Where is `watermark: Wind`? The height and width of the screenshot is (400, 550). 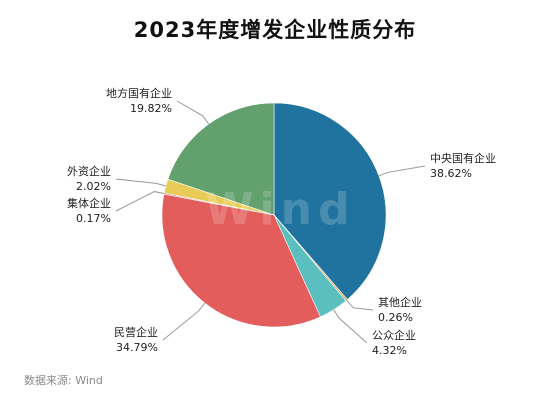
watermark: Wind is located at coordinates (280, 209).